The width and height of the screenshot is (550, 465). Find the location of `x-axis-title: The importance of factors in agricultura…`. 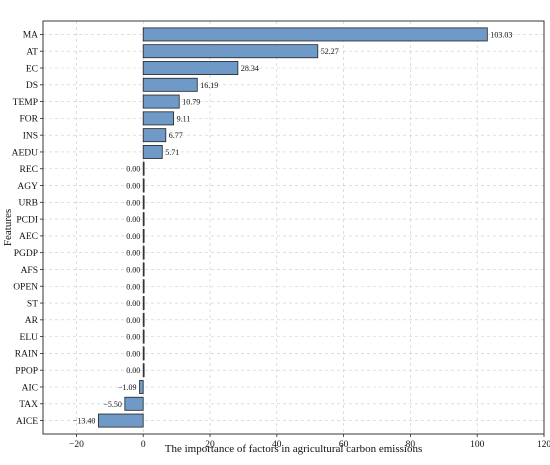

x-axis-title: The importance of factors in agricultura… is located at coordinates (294, 449).